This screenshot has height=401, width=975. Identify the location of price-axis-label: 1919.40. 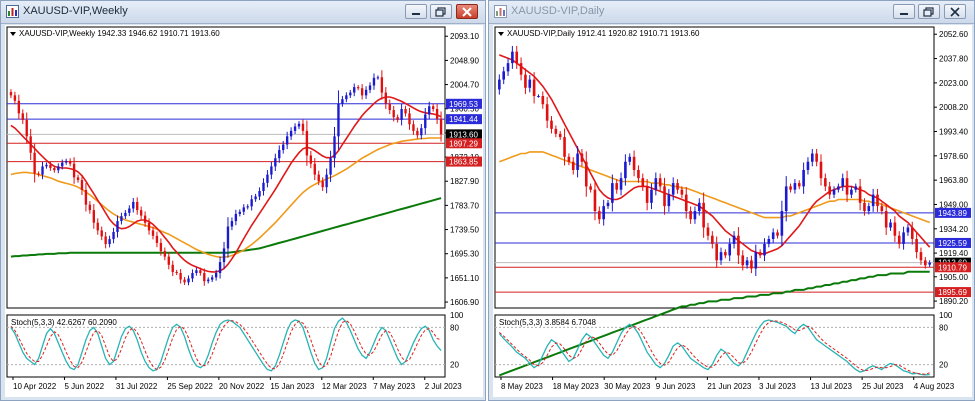
(953, 253).